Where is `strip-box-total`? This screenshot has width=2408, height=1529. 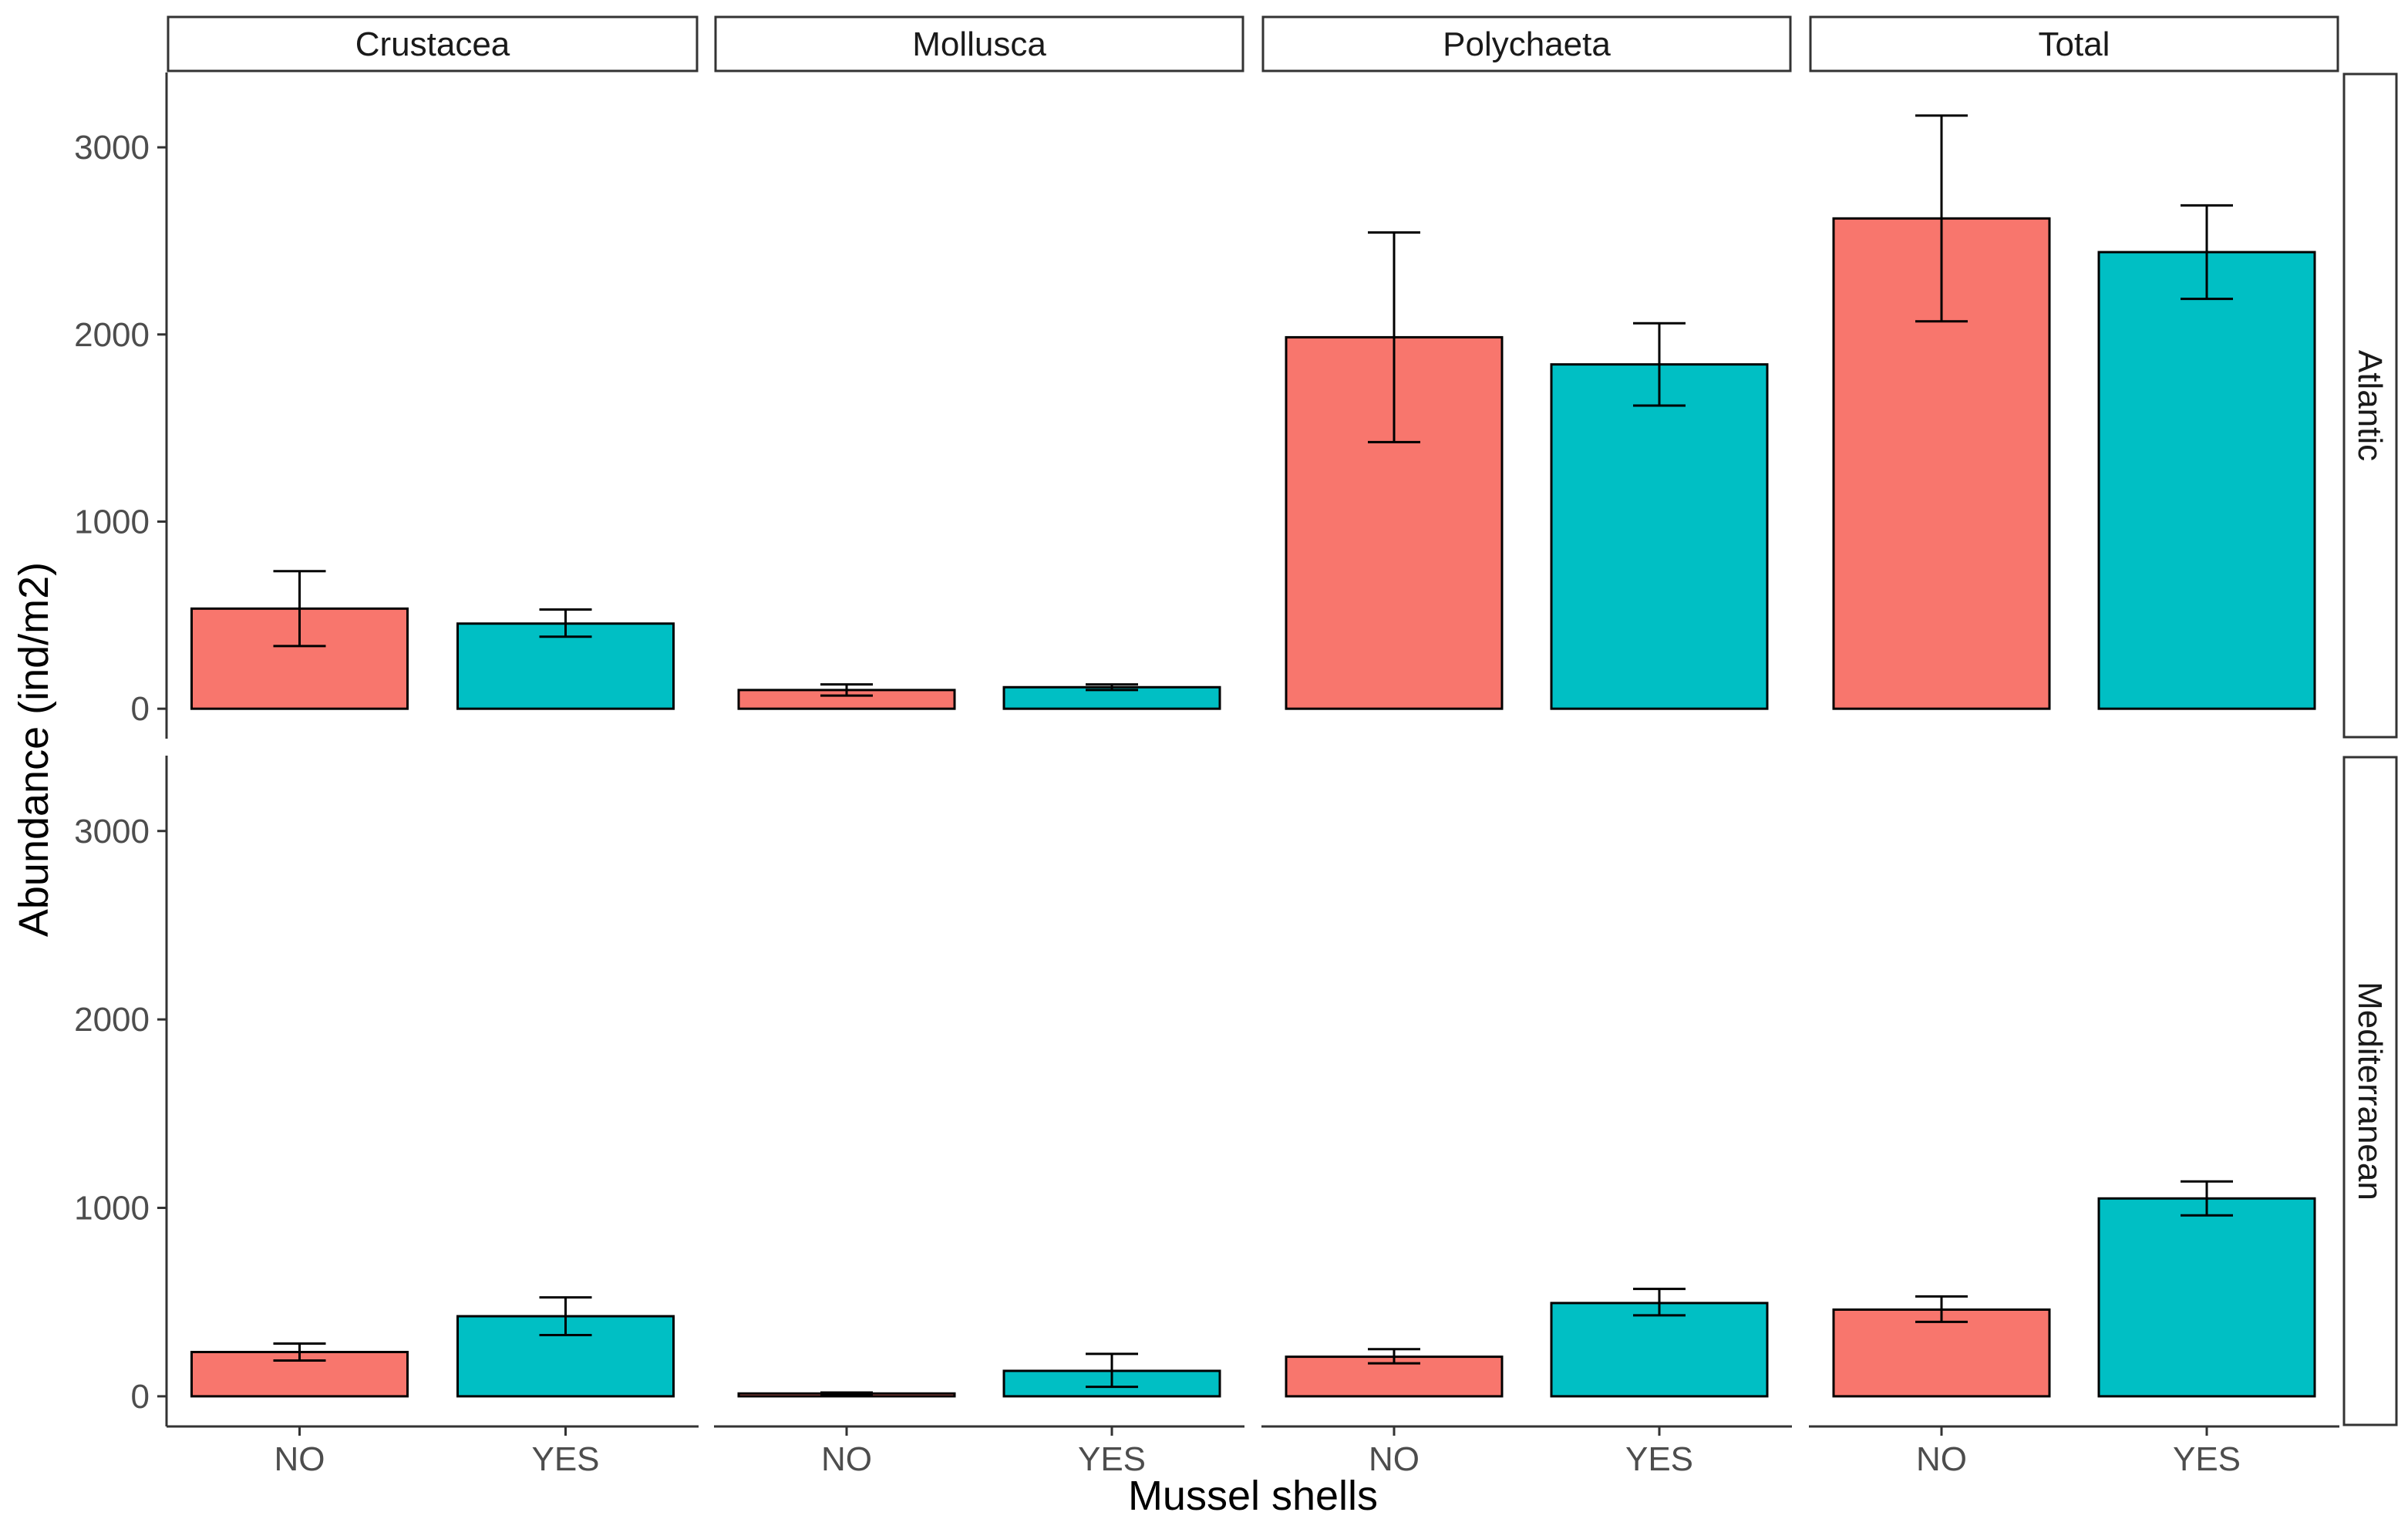 strip-box-total is located at coordinates (2074, 43).